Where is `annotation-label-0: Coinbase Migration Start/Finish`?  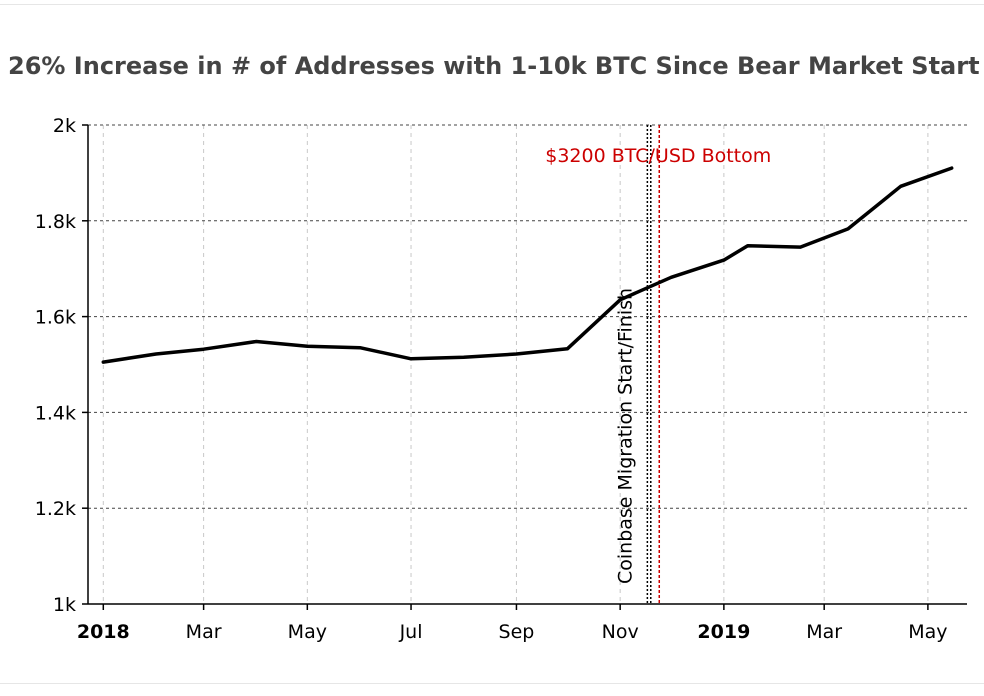 annotation-label-0: Coinbase Migration Start/Finish is located at coordinates (625, 436).